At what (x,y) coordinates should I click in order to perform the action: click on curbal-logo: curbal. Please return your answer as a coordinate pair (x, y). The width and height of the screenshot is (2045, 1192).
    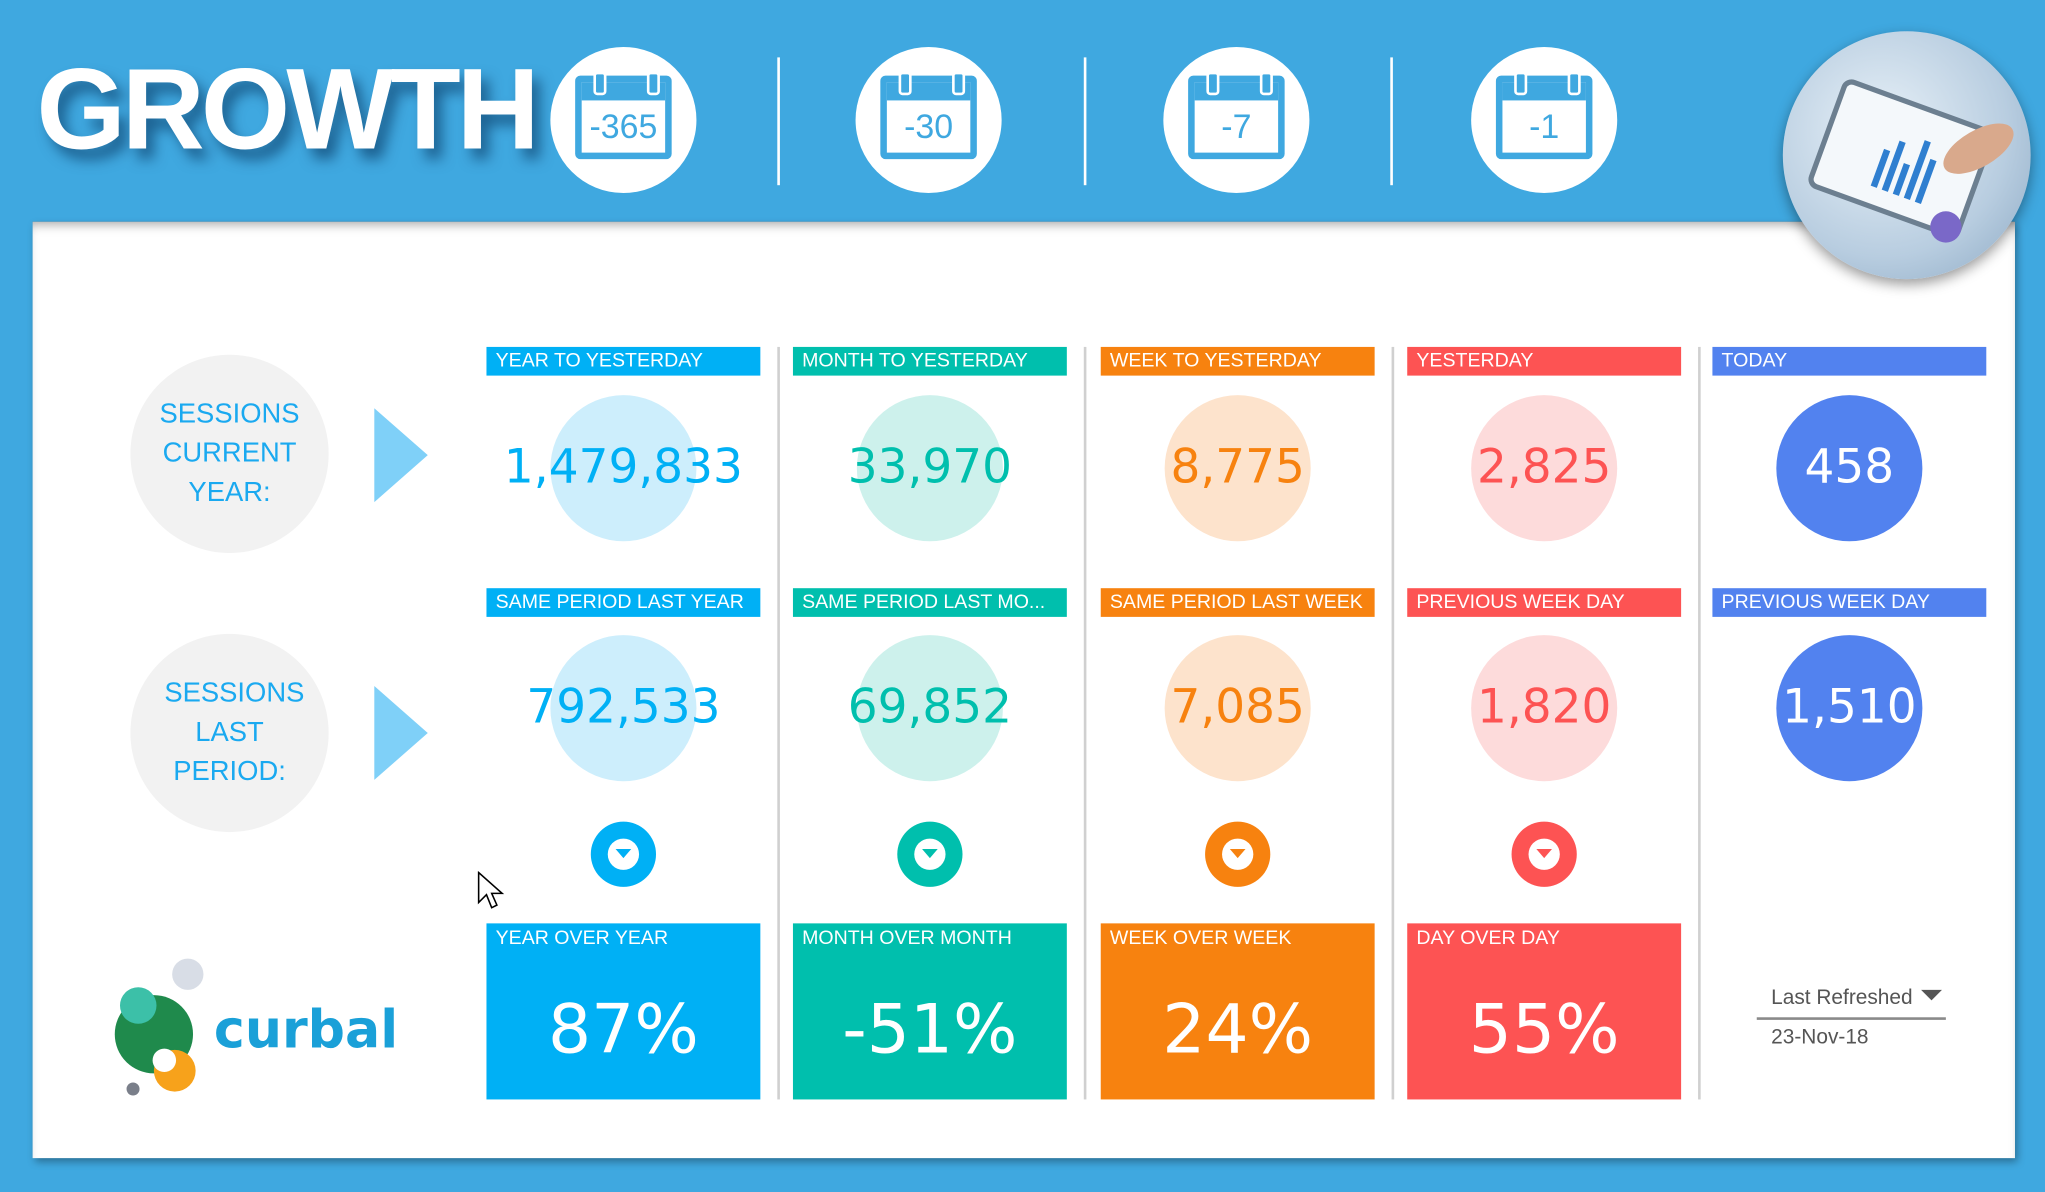
    Looking at the image, I should click on (255, 1027).